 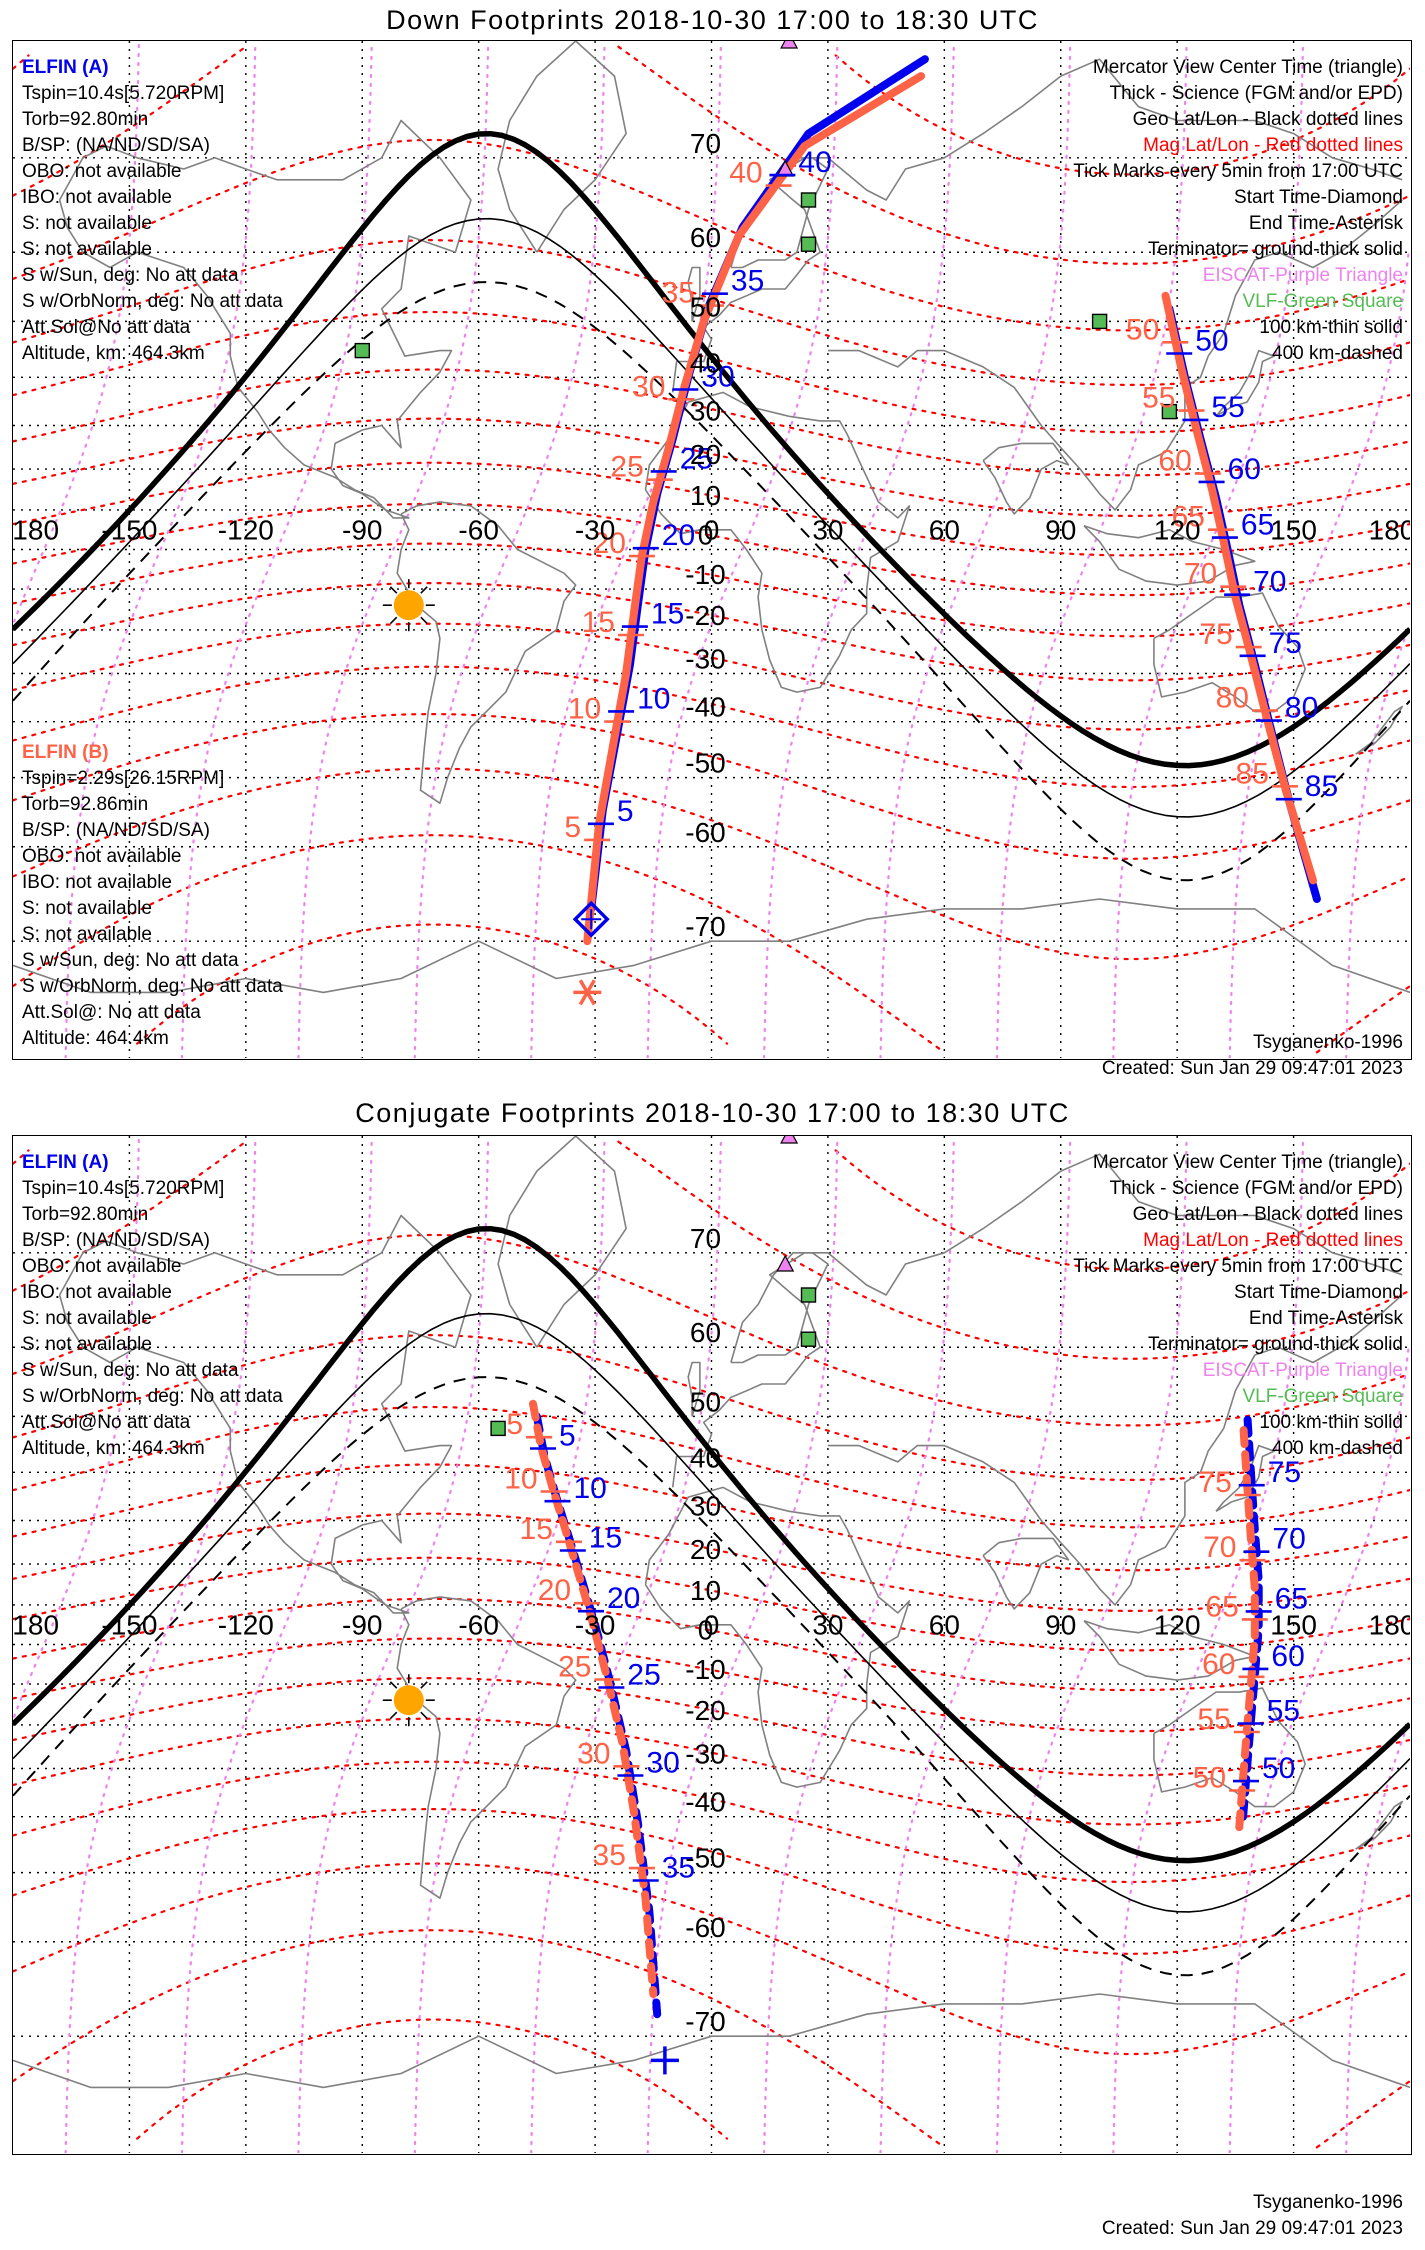 What do you see at coordinates (152, 753) in the screenshot?
I see `info-header-elfin-b: ELFIN (B)` at bounding box center [152, 753].